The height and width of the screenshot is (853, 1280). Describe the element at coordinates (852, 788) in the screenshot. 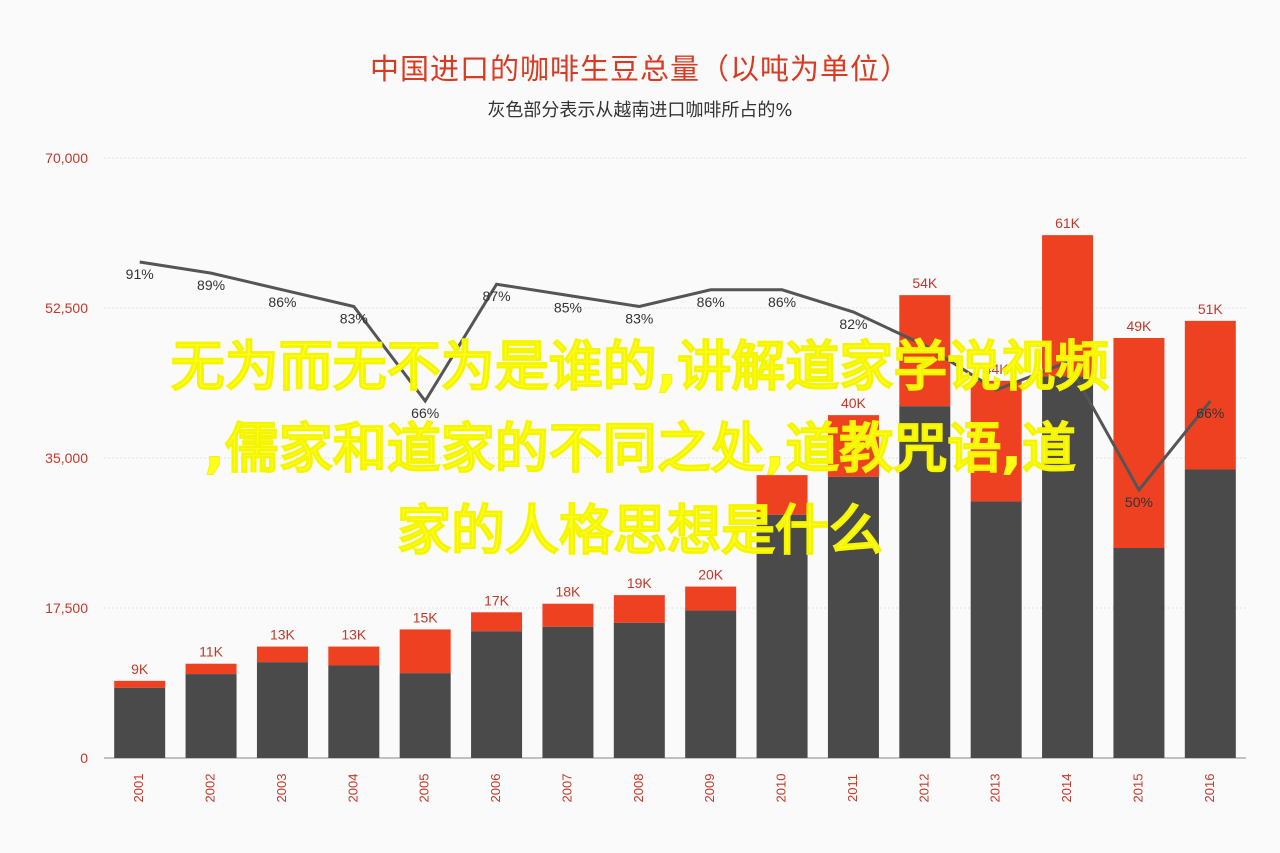

I see `x-tick-label: 2011` at that location.